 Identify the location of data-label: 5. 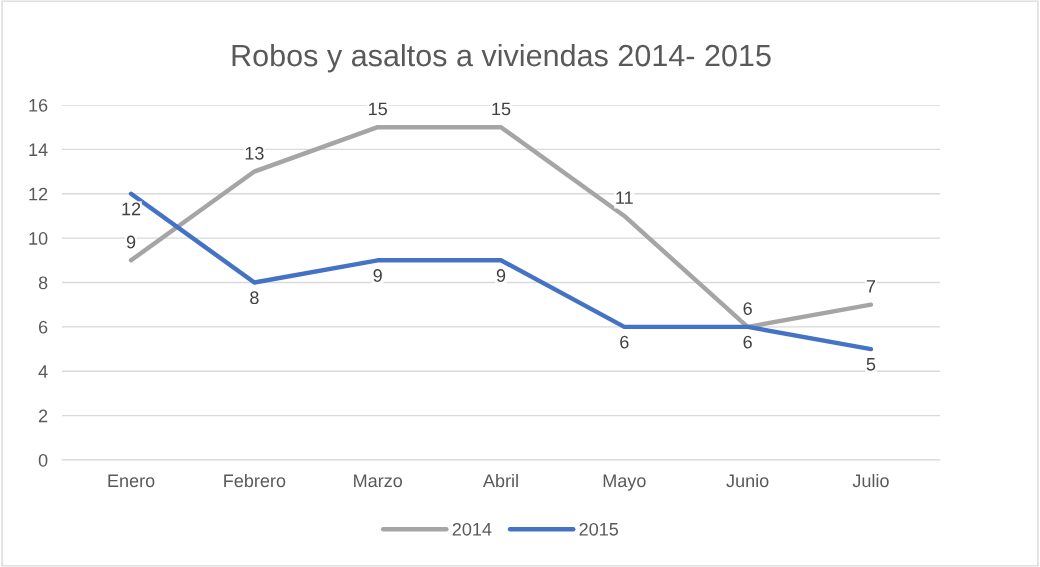
(871, 364).